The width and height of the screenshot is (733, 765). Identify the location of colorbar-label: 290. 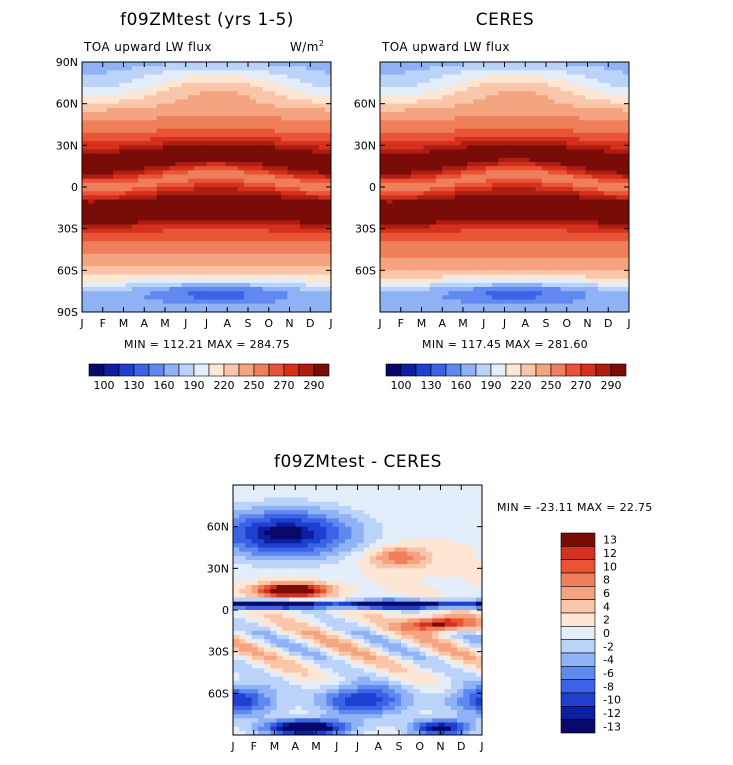
(314, 385).